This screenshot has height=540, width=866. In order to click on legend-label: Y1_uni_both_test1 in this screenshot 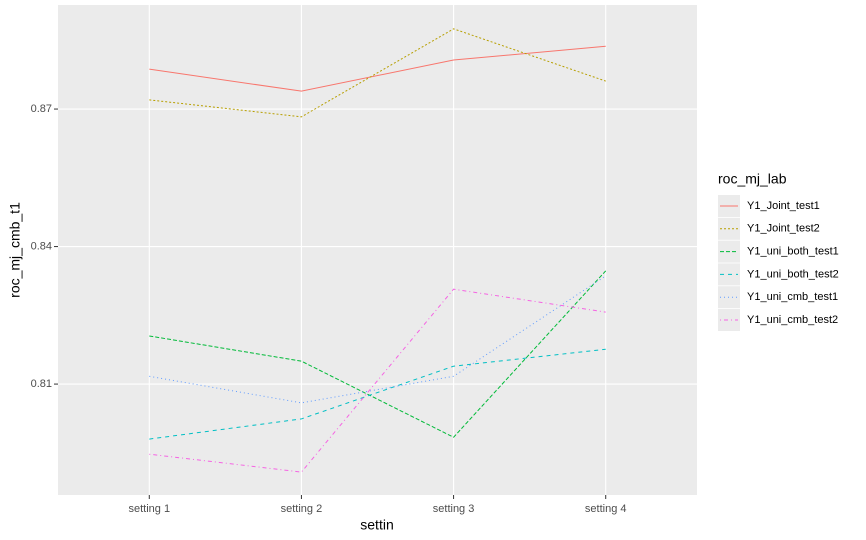, I will do `click(793, 252)`.